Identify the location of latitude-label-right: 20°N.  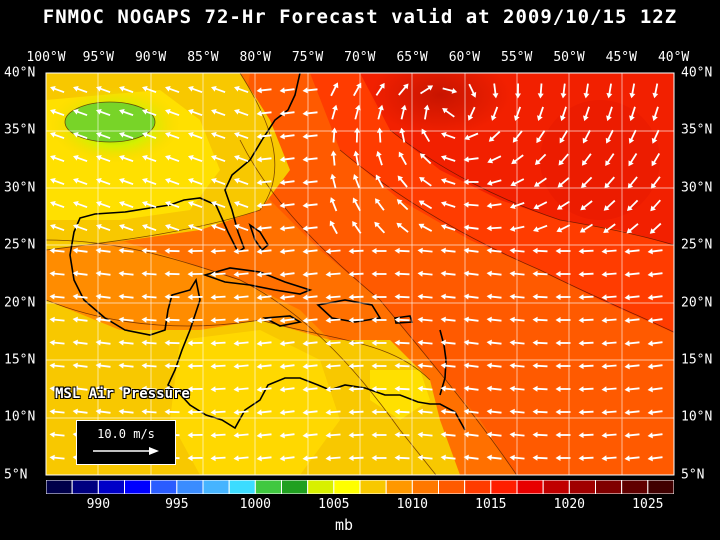
(697, 303).